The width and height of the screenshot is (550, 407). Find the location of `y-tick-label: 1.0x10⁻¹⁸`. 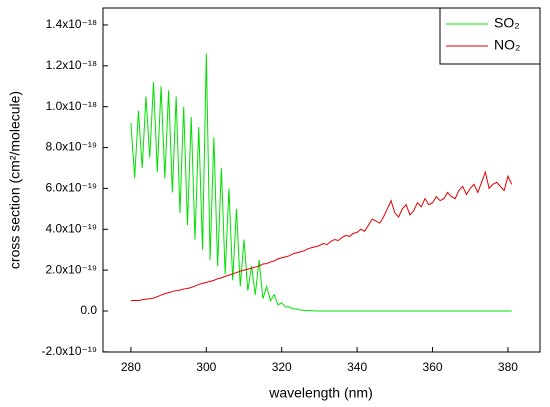

y-tick-label: 1.0x10⁻¹⁸ is located at coordinates (71, 106).